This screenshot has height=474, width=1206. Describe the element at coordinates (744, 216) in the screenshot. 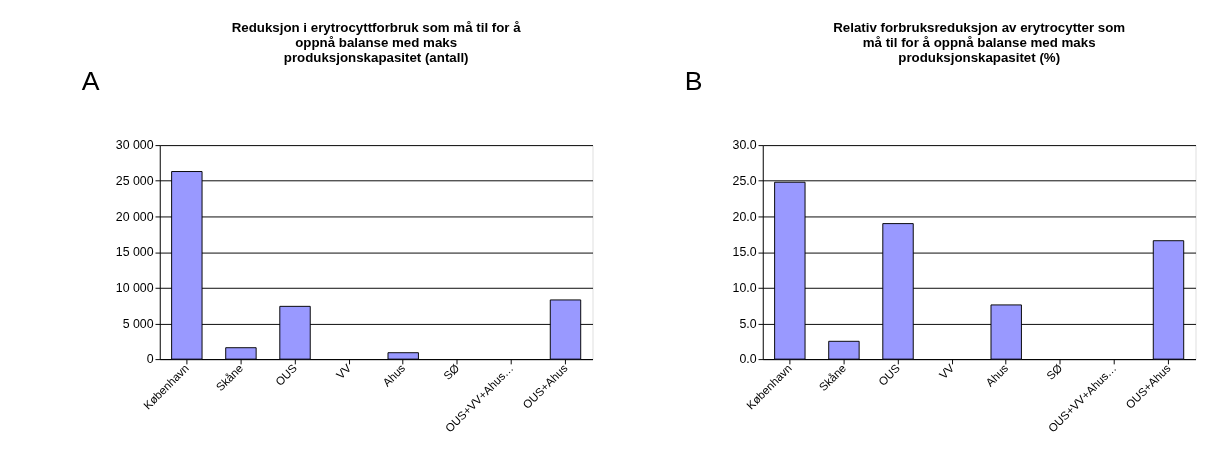

I see `y-tick-label: 20.0` at that location.